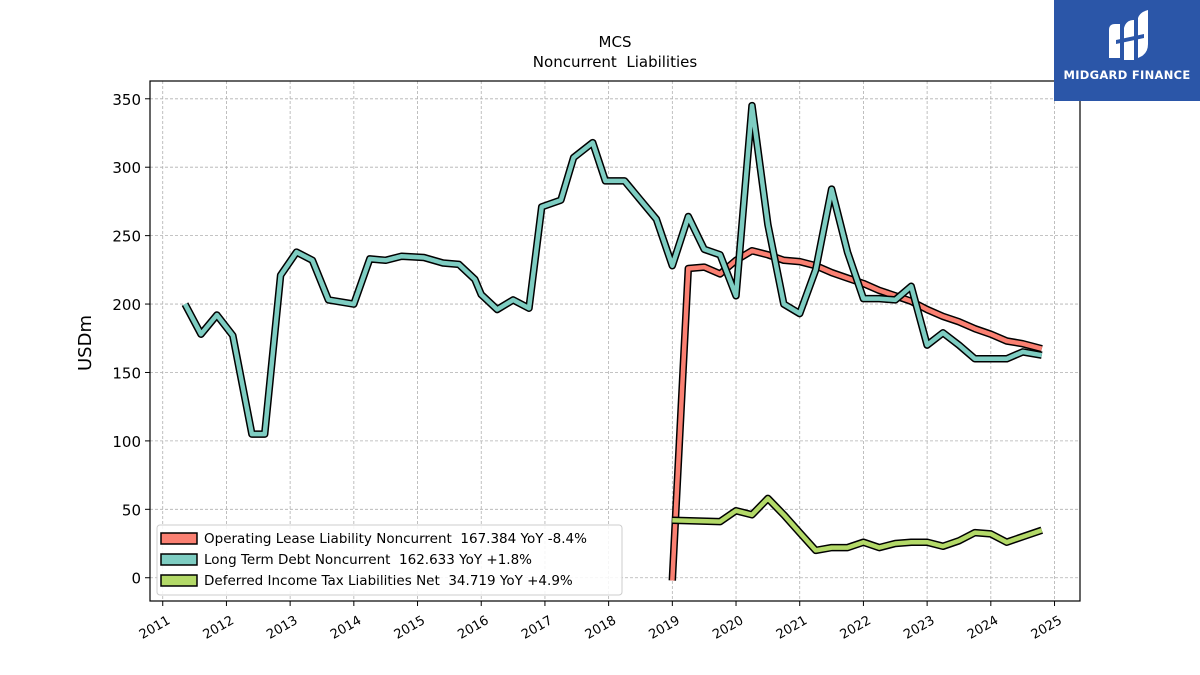  Describe the element at coordinates (219, 628) in the screenshot. I see `x-tick-label: 2012` at that location.